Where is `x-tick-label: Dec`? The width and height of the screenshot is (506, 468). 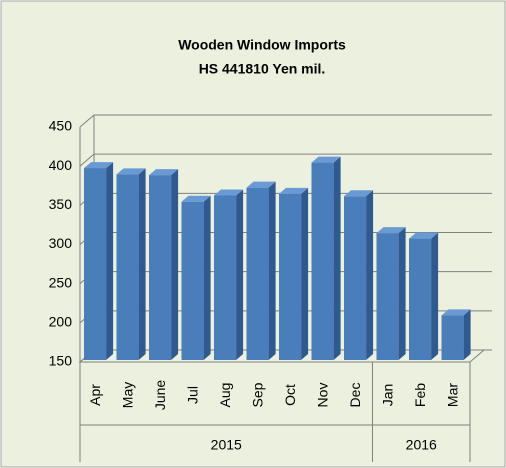 x-tick-label: Dec is located at coordinates (355, 395).